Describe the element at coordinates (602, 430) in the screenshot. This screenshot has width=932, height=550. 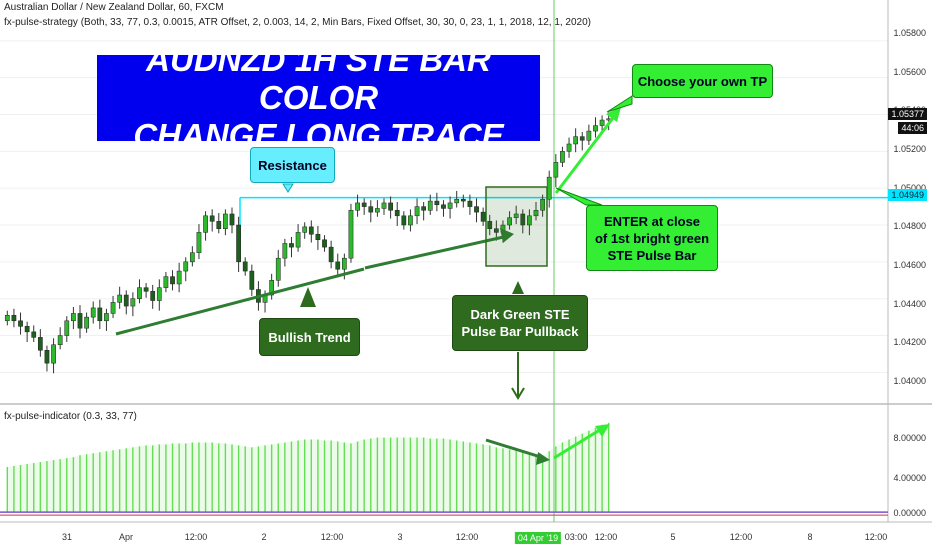
I see `indicator-rise-arrowhead` at that location.